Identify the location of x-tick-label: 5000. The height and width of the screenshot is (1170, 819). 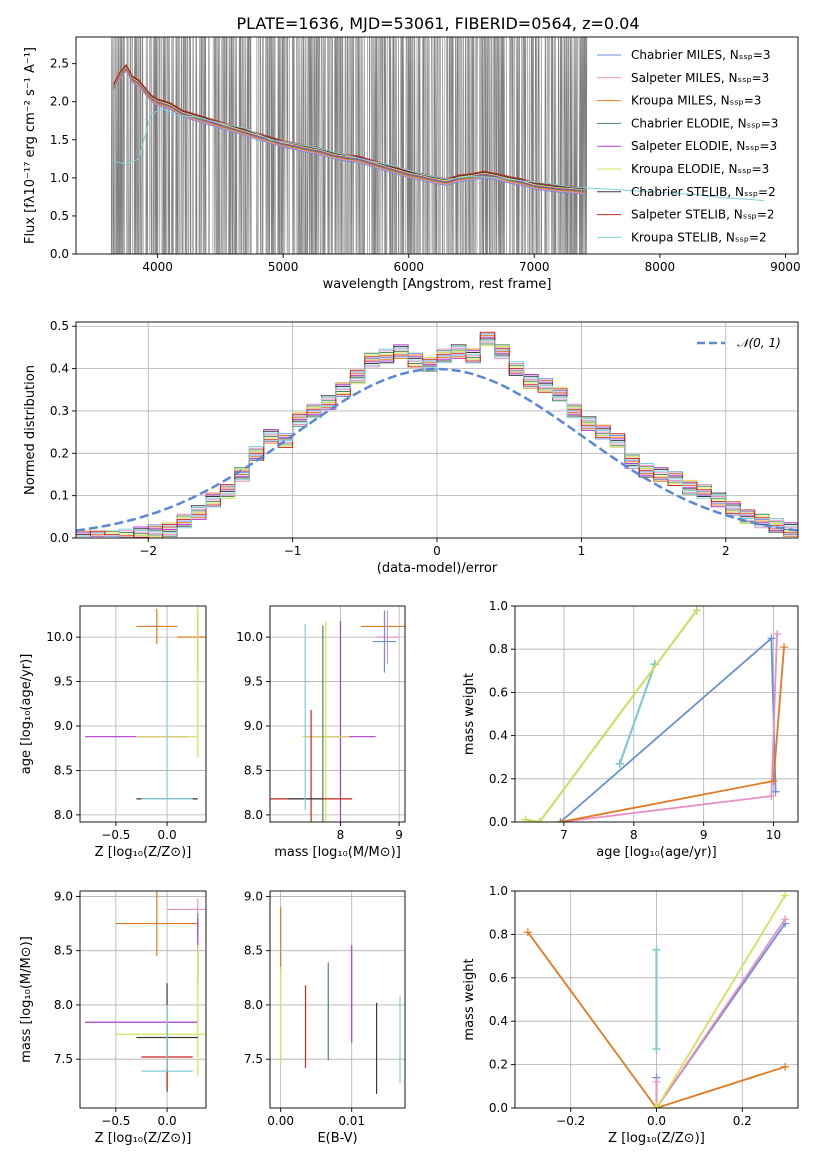
(283, 267).